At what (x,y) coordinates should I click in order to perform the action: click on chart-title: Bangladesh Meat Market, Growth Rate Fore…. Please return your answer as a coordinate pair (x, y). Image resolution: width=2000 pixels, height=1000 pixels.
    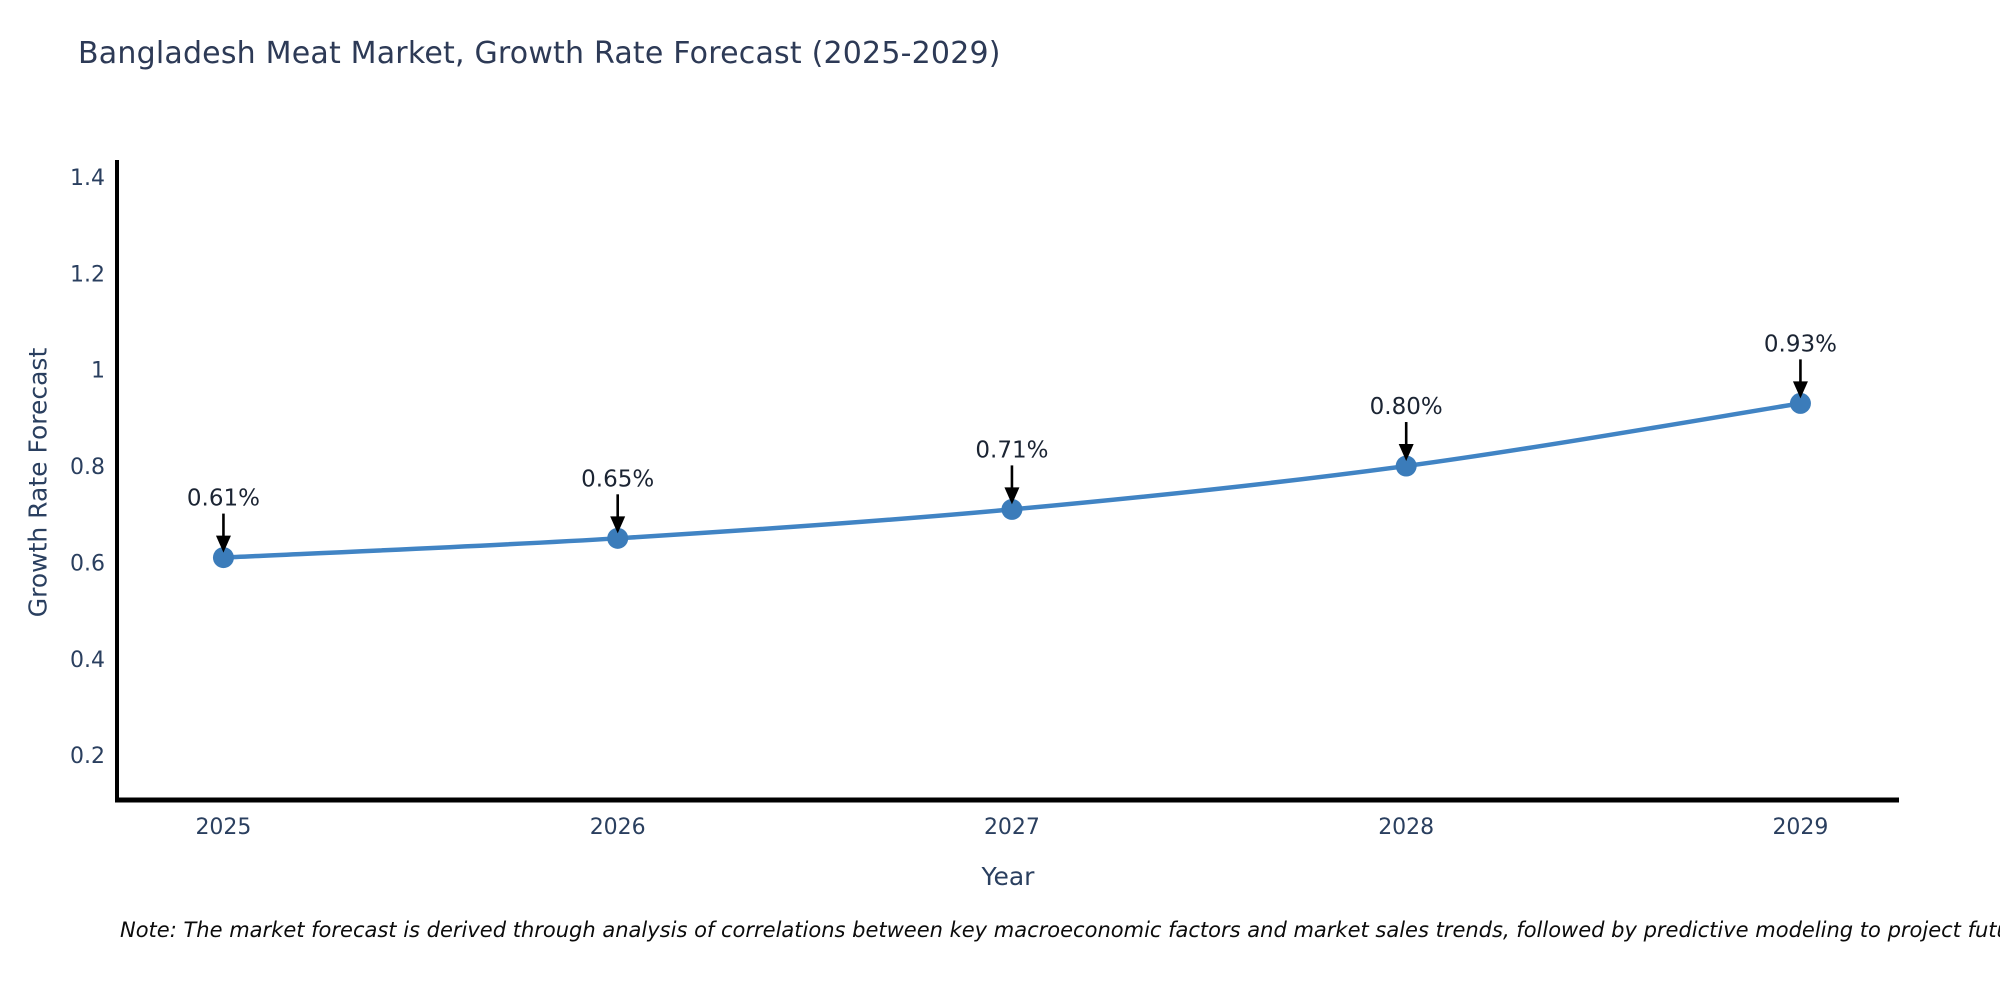
    Looking at the image, I should click on (539, 53).